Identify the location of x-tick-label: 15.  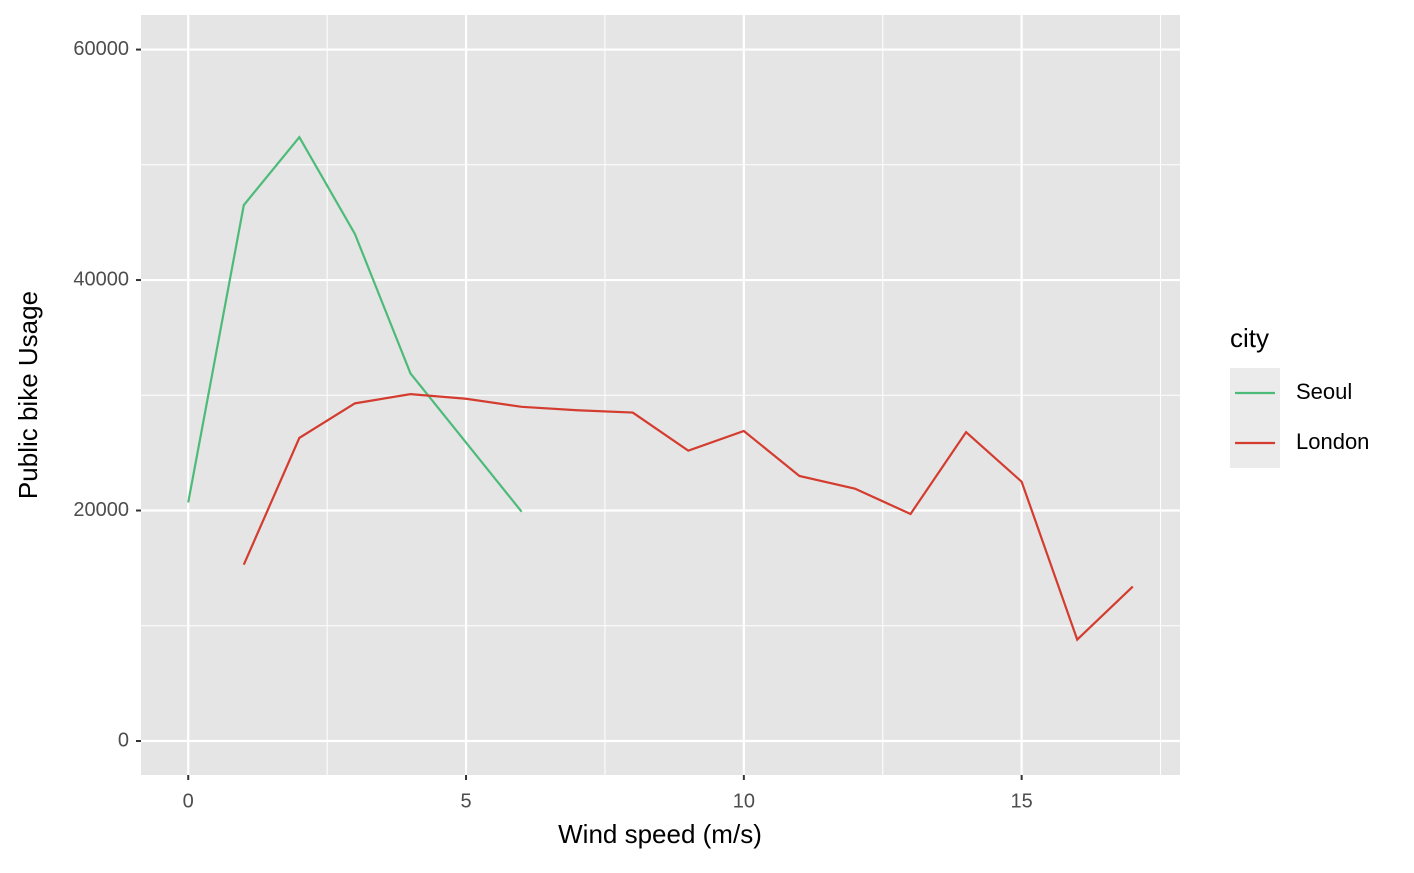
(1022, 801).